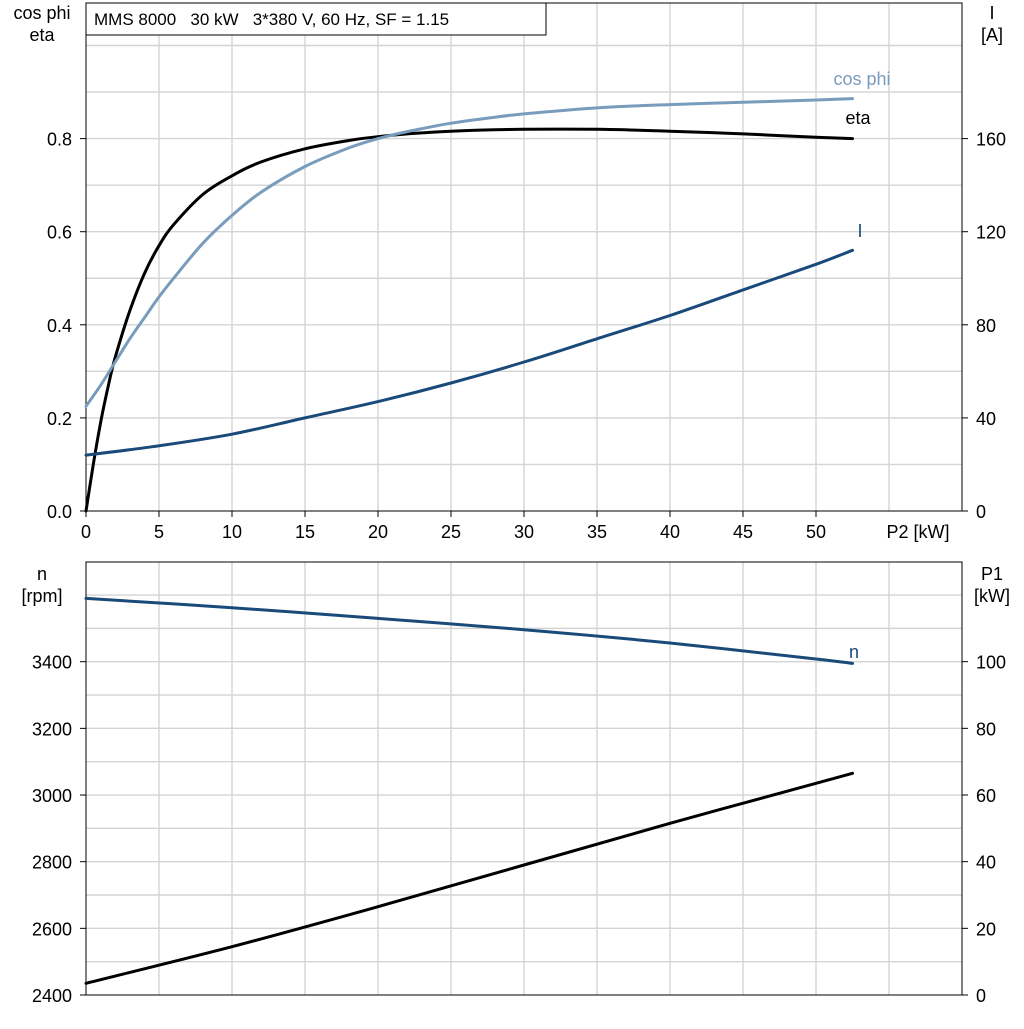 The image size is (1024, 1029). I want to click on chart-1-series-label-cos-phi: cos phi, so click(861, 79).